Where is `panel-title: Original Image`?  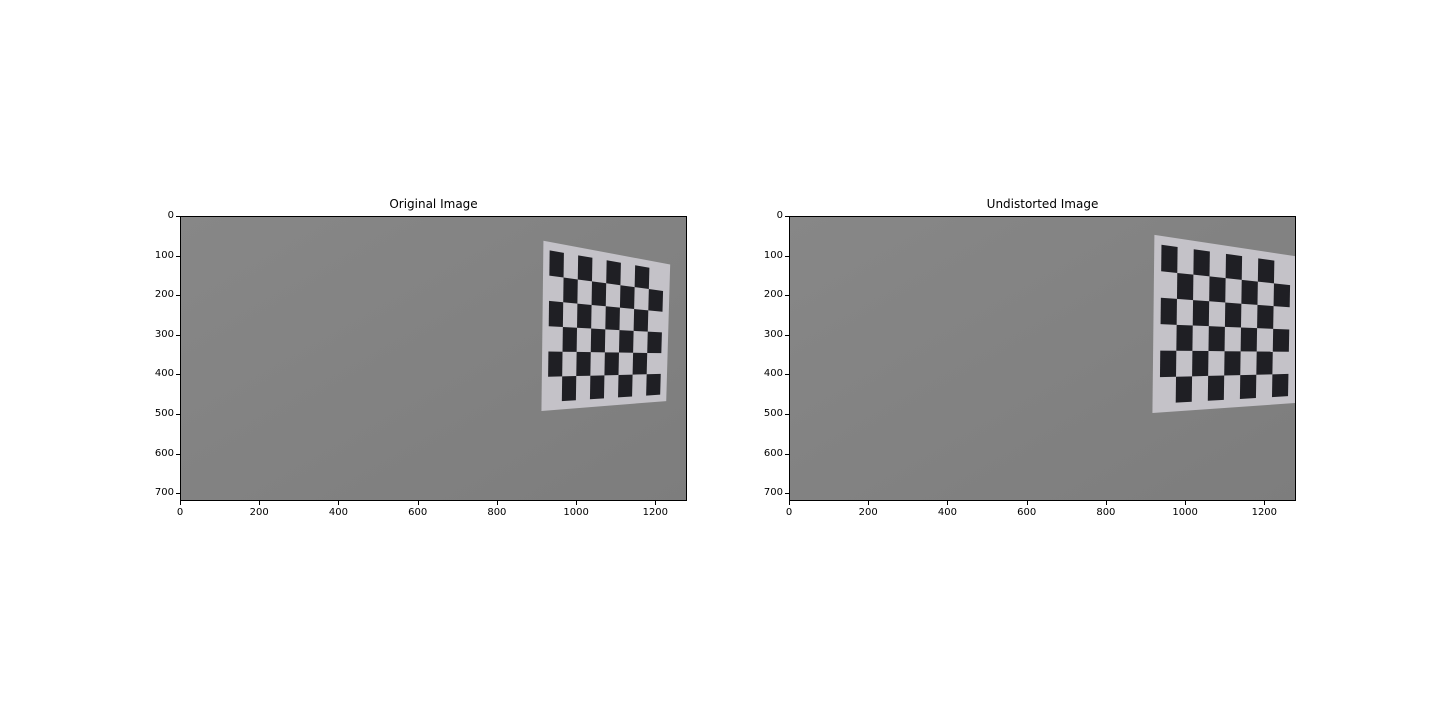 panel-title: Original Image is located at coordinates (433, 204).